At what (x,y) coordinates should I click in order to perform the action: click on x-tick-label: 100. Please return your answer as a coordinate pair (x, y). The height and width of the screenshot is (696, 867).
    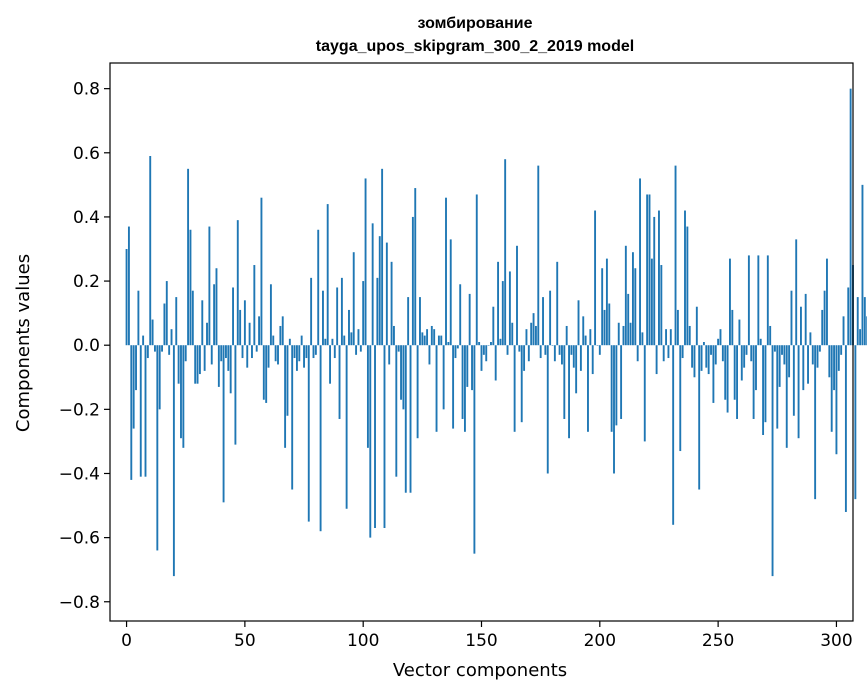
    Looking at the image, I should click on (363, 641).